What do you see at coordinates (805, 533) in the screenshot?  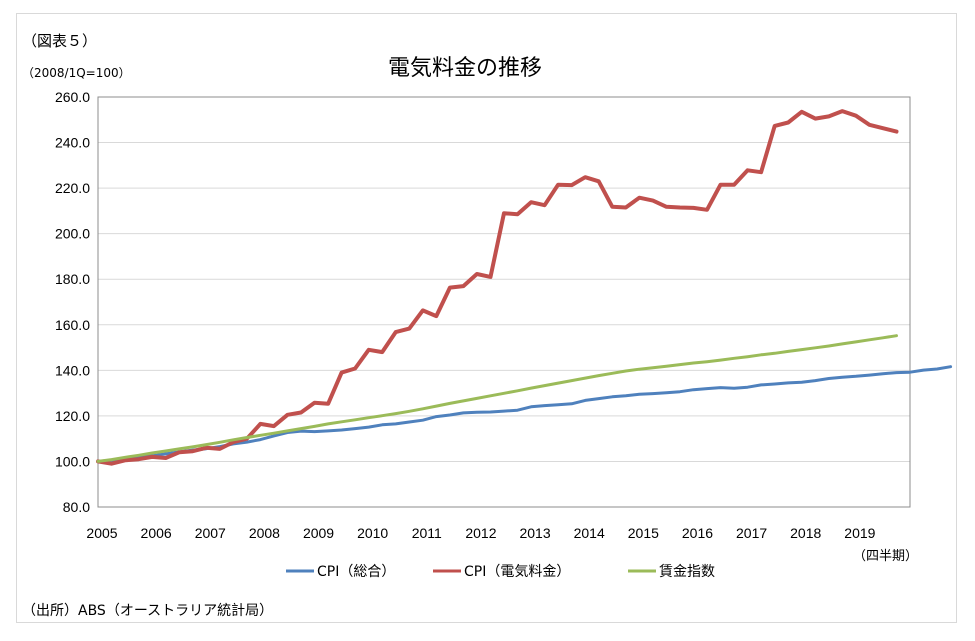 I see `x-tick-label: 2018` at bounding box center [805, 533].